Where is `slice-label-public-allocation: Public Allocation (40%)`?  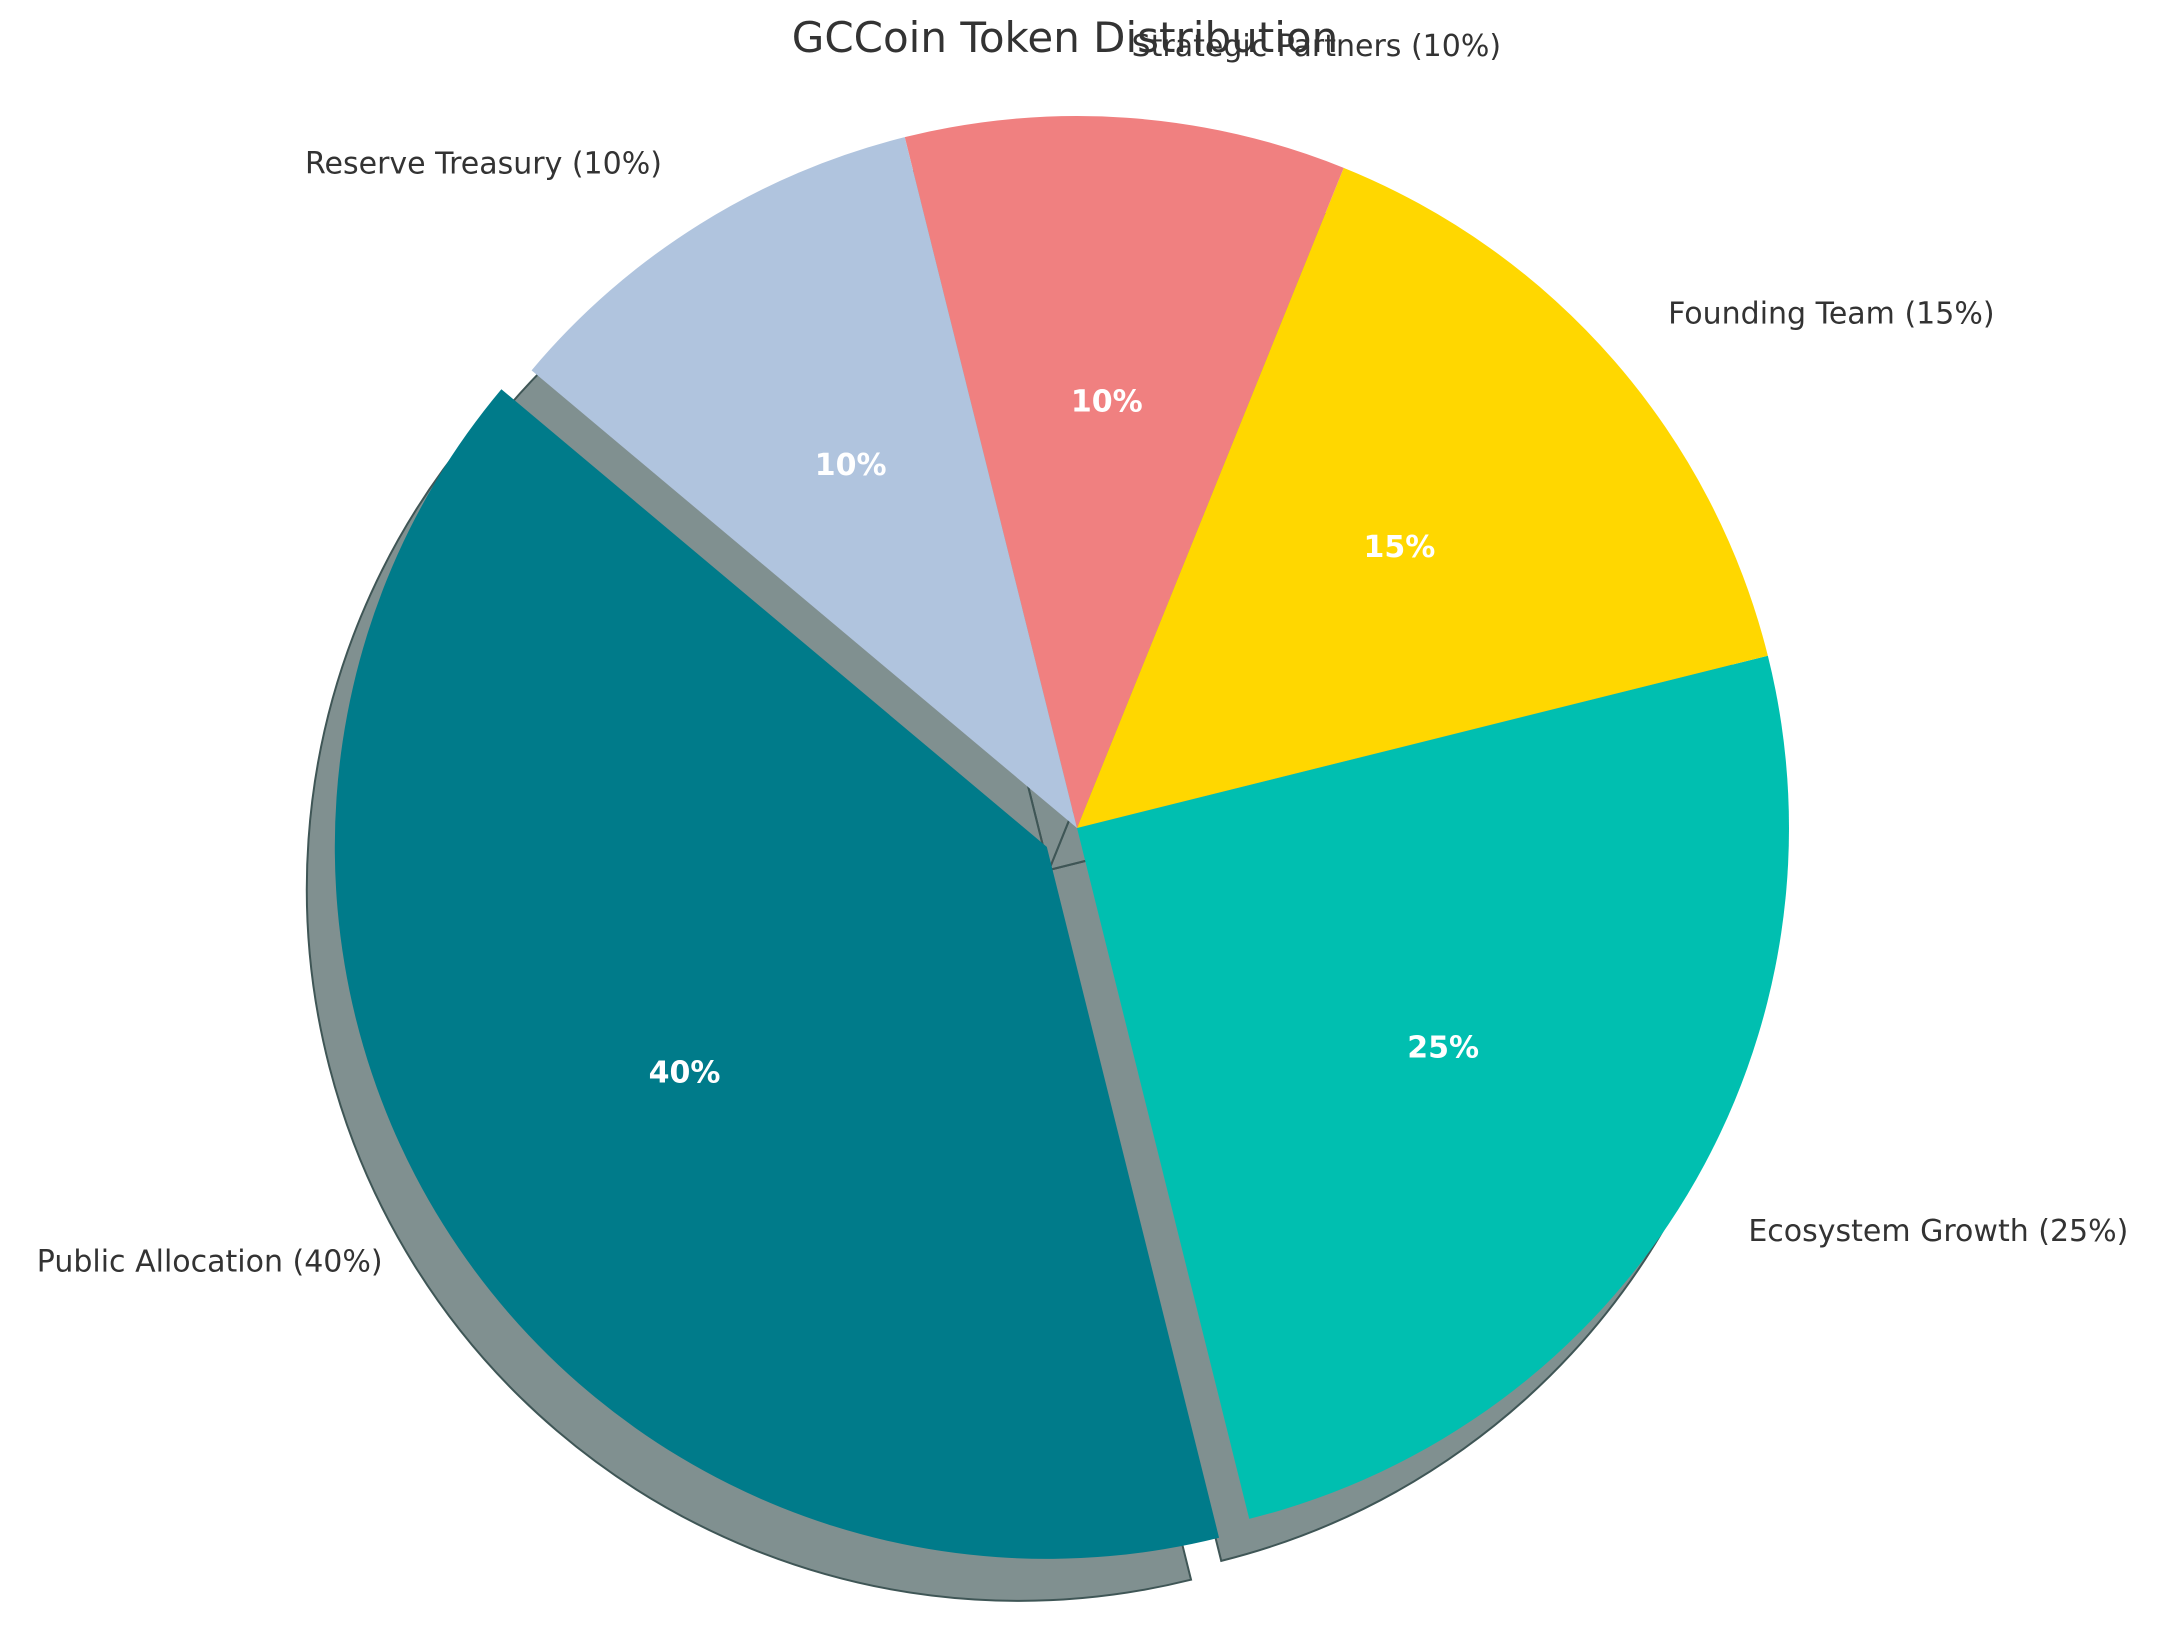
slice-label-public-allocation: Public Allocation (40%) is located at coordinates (210, 1261).